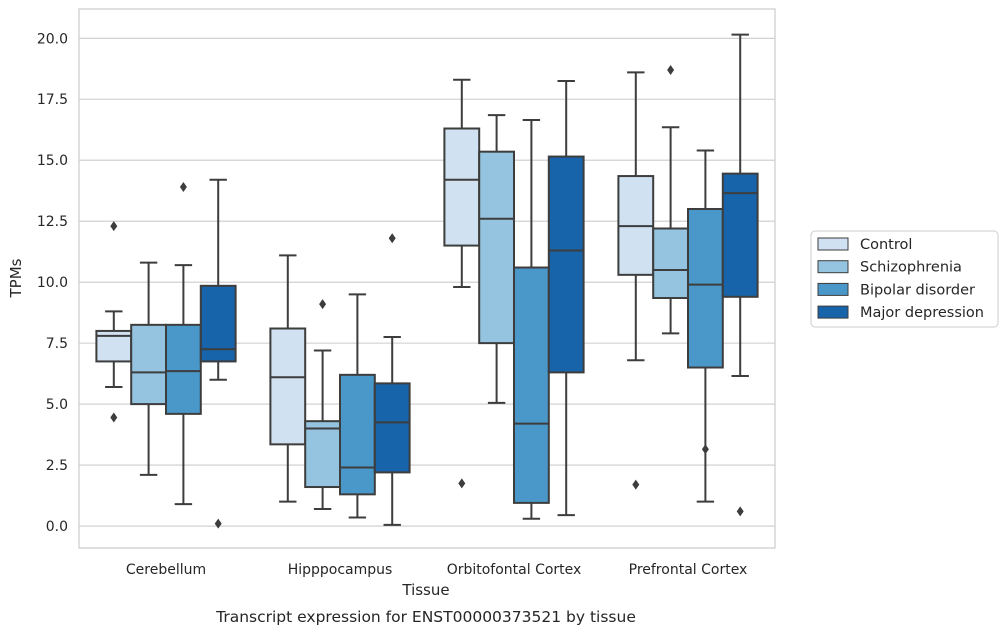  I want to click on x-tick-label: Orbitofontal Cortex, so click(514, 570).